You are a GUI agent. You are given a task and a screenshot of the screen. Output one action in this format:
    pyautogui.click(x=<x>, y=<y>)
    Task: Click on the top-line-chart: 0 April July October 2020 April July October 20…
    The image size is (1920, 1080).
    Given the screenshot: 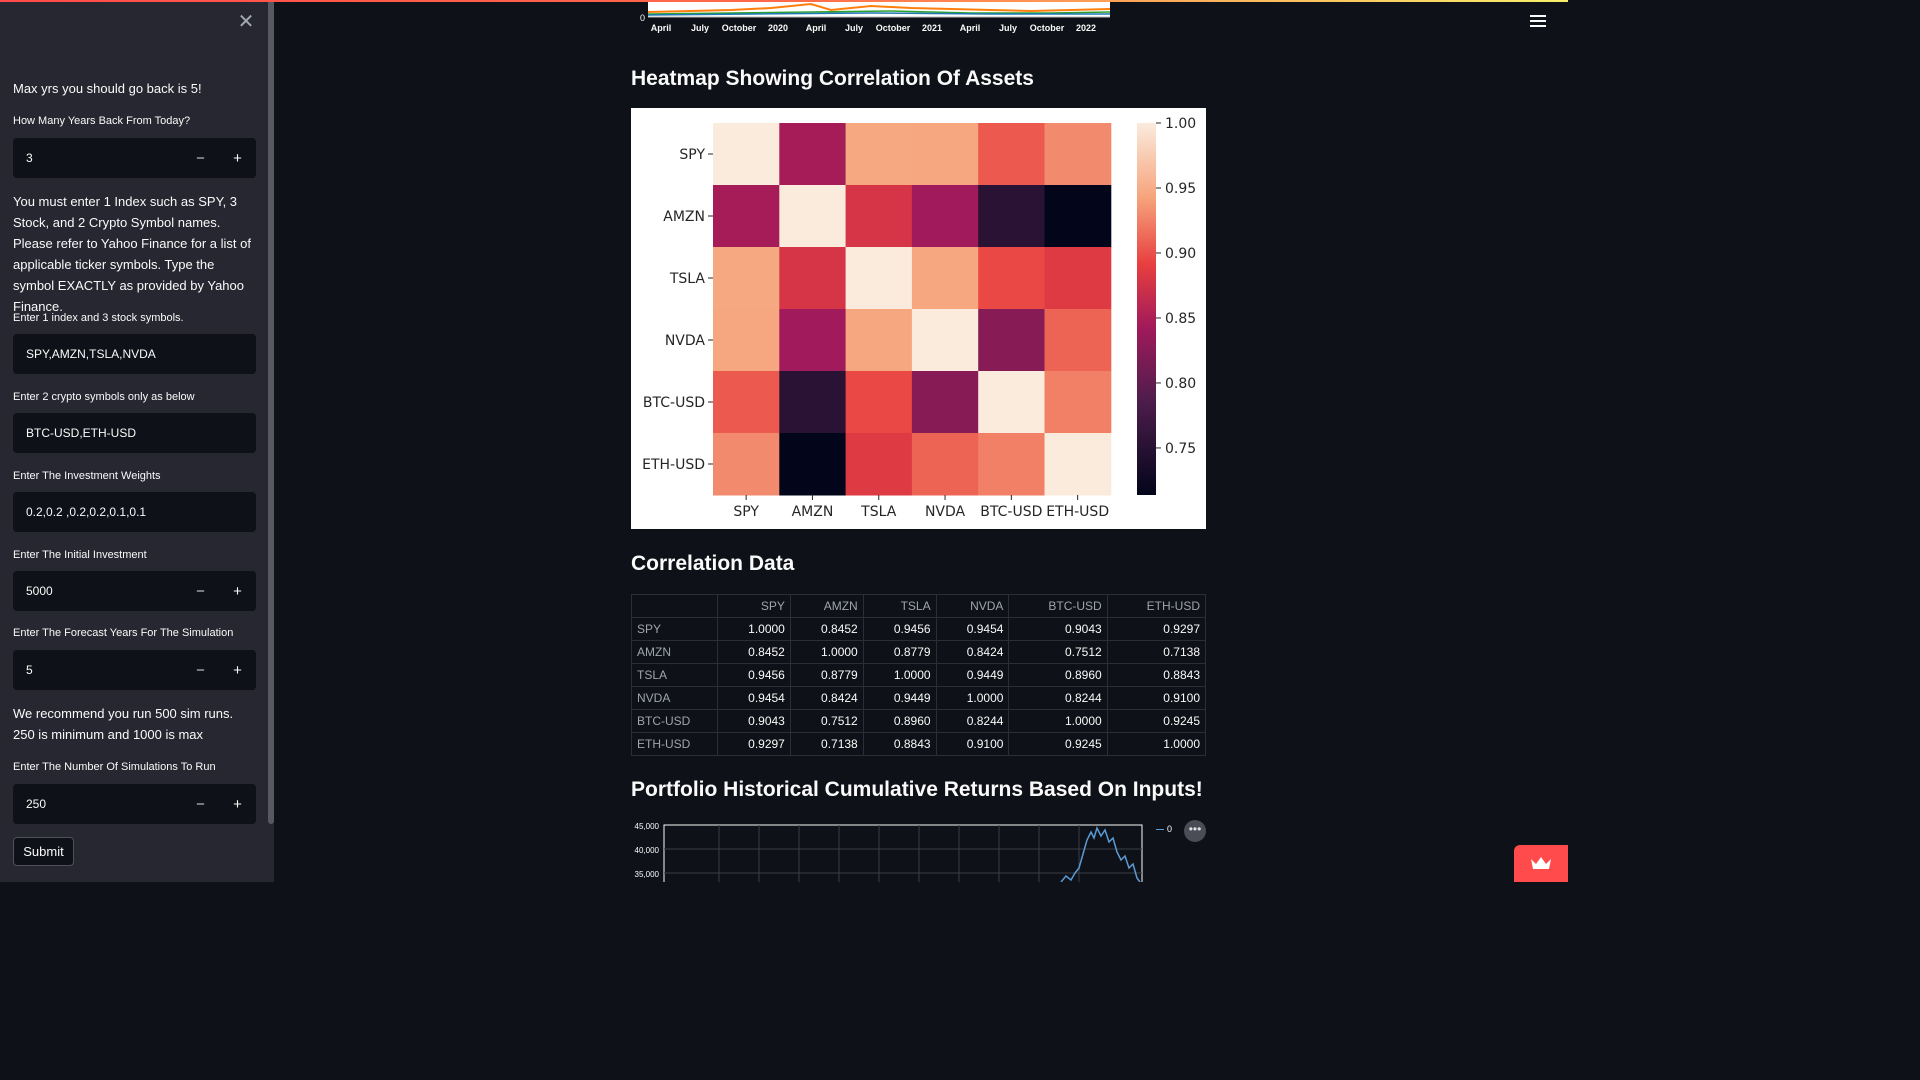 What is the action you would take?
    pyautogui.click(x=875, y=16)
    